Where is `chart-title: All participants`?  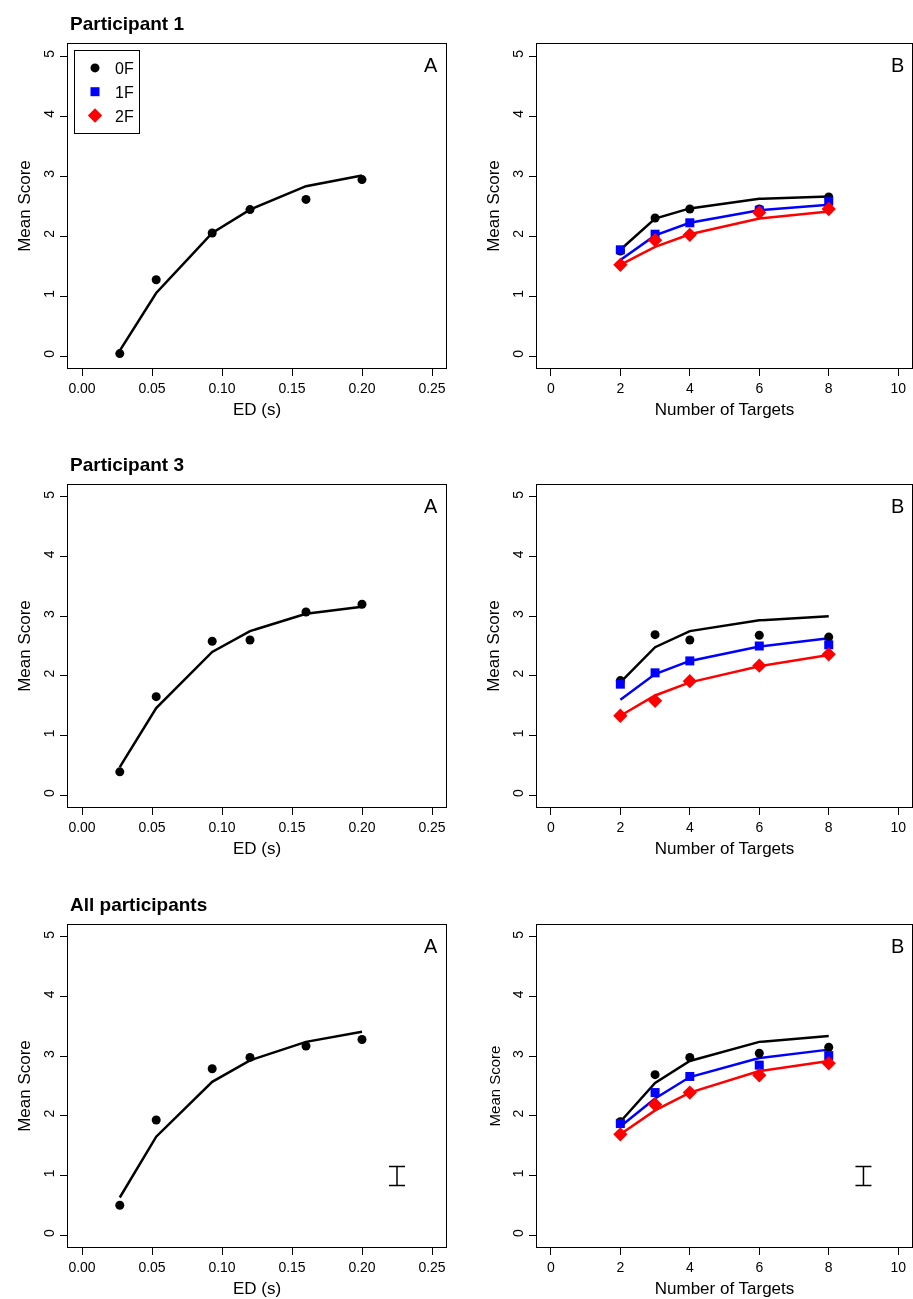
chart-title: All participants is located at coordinates (139, 904).